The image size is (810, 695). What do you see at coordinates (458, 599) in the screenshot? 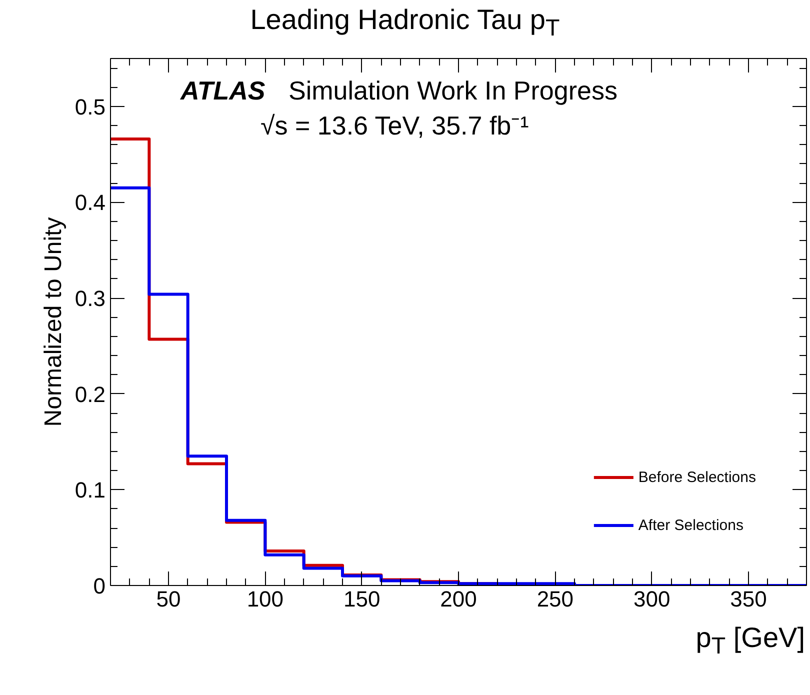
I see `x-tick-label: 200` at bounding box center [458, 599].